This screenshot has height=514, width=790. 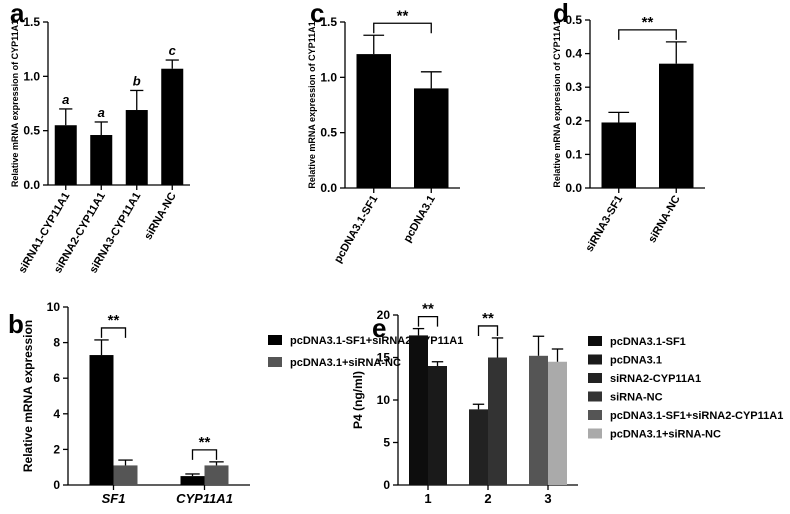 I want to click on panel-label: d, so click(x=561, y=14).